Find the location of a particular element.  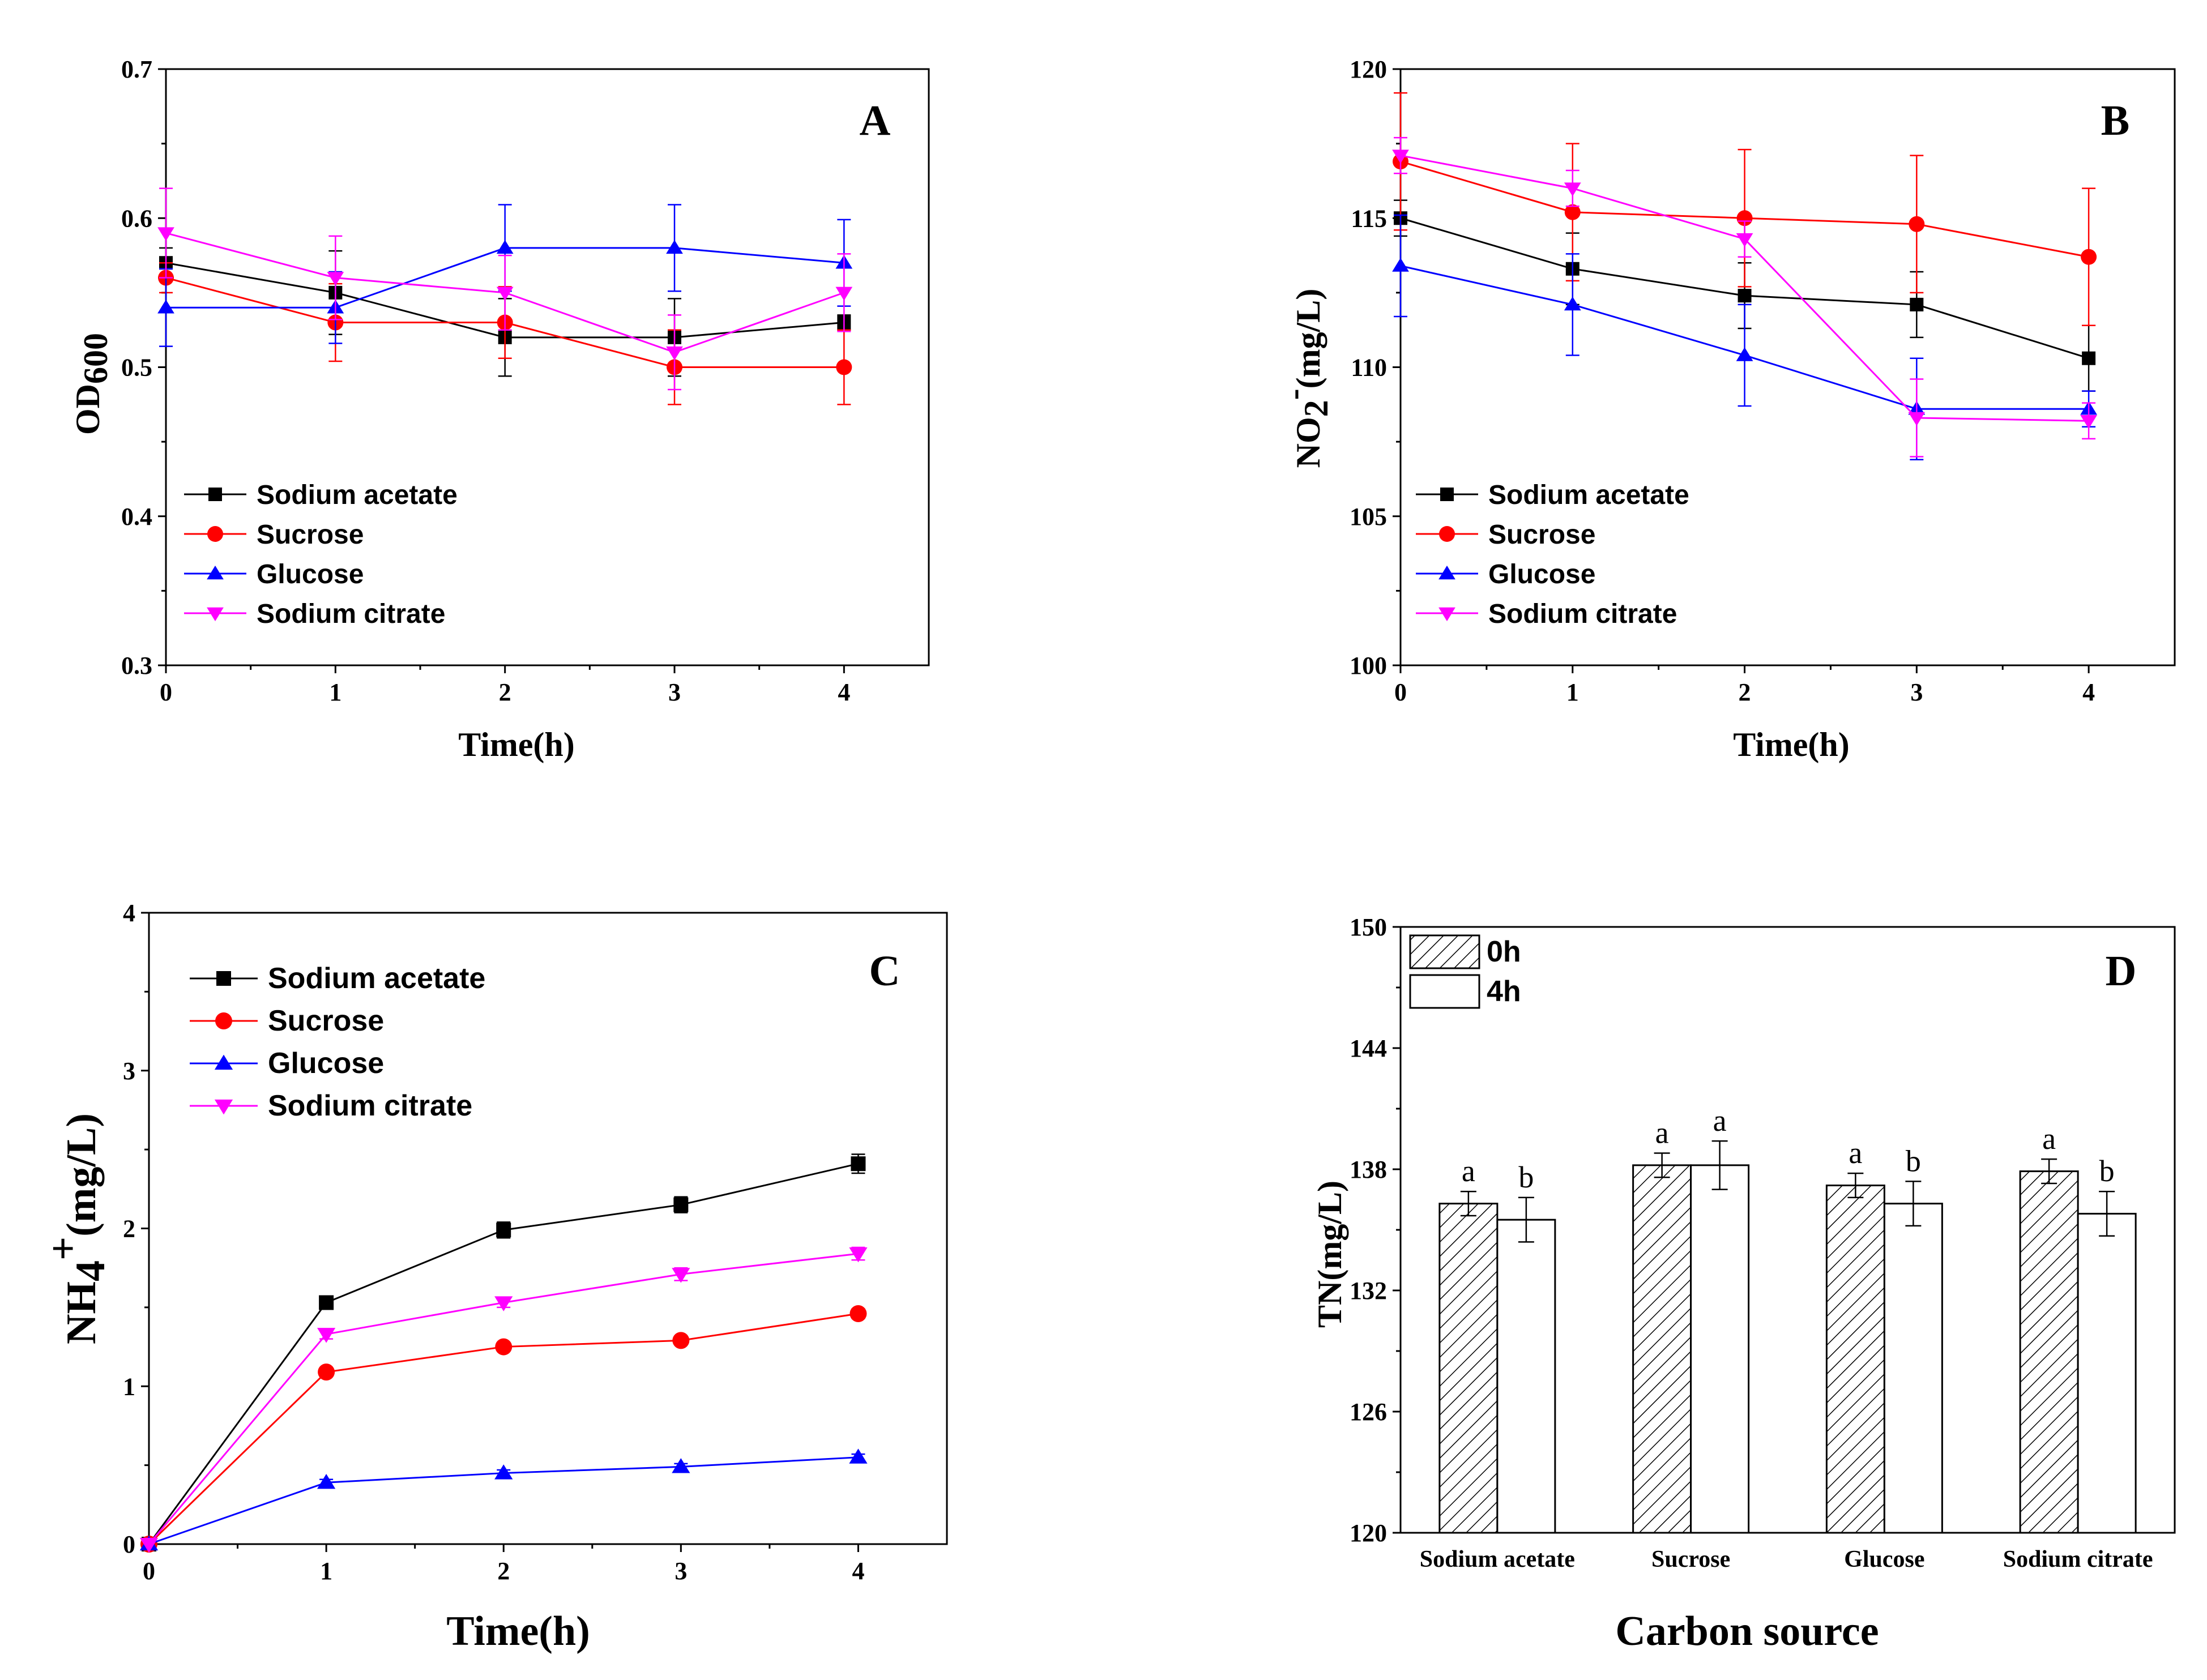

panel-a-legend-glucose-swatch-marker is located at coordinates (215, 572).